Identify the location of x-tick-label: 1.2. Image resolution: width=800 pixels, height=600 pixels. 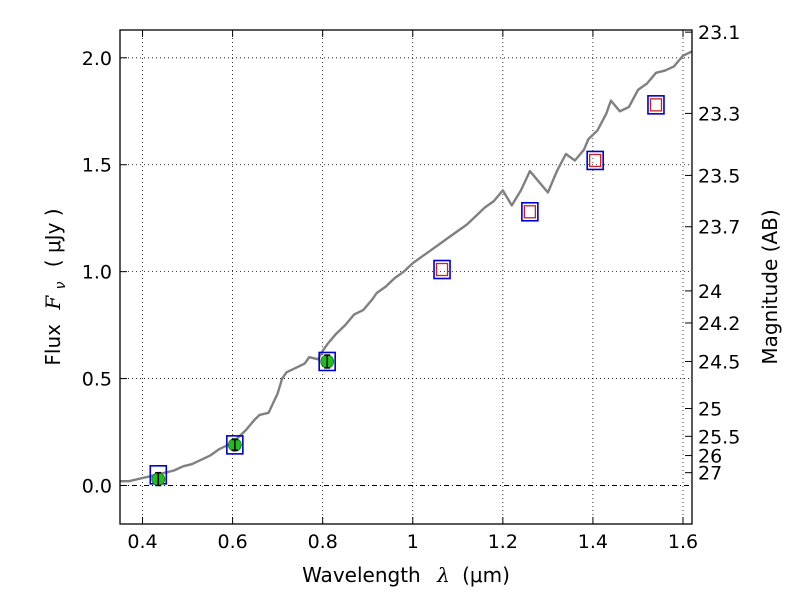
(503, 542).